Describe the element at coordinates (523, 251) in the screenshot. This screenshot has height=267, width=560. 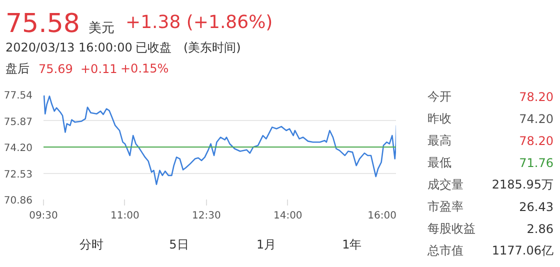
I see `text: 1177.06亿` at that location.